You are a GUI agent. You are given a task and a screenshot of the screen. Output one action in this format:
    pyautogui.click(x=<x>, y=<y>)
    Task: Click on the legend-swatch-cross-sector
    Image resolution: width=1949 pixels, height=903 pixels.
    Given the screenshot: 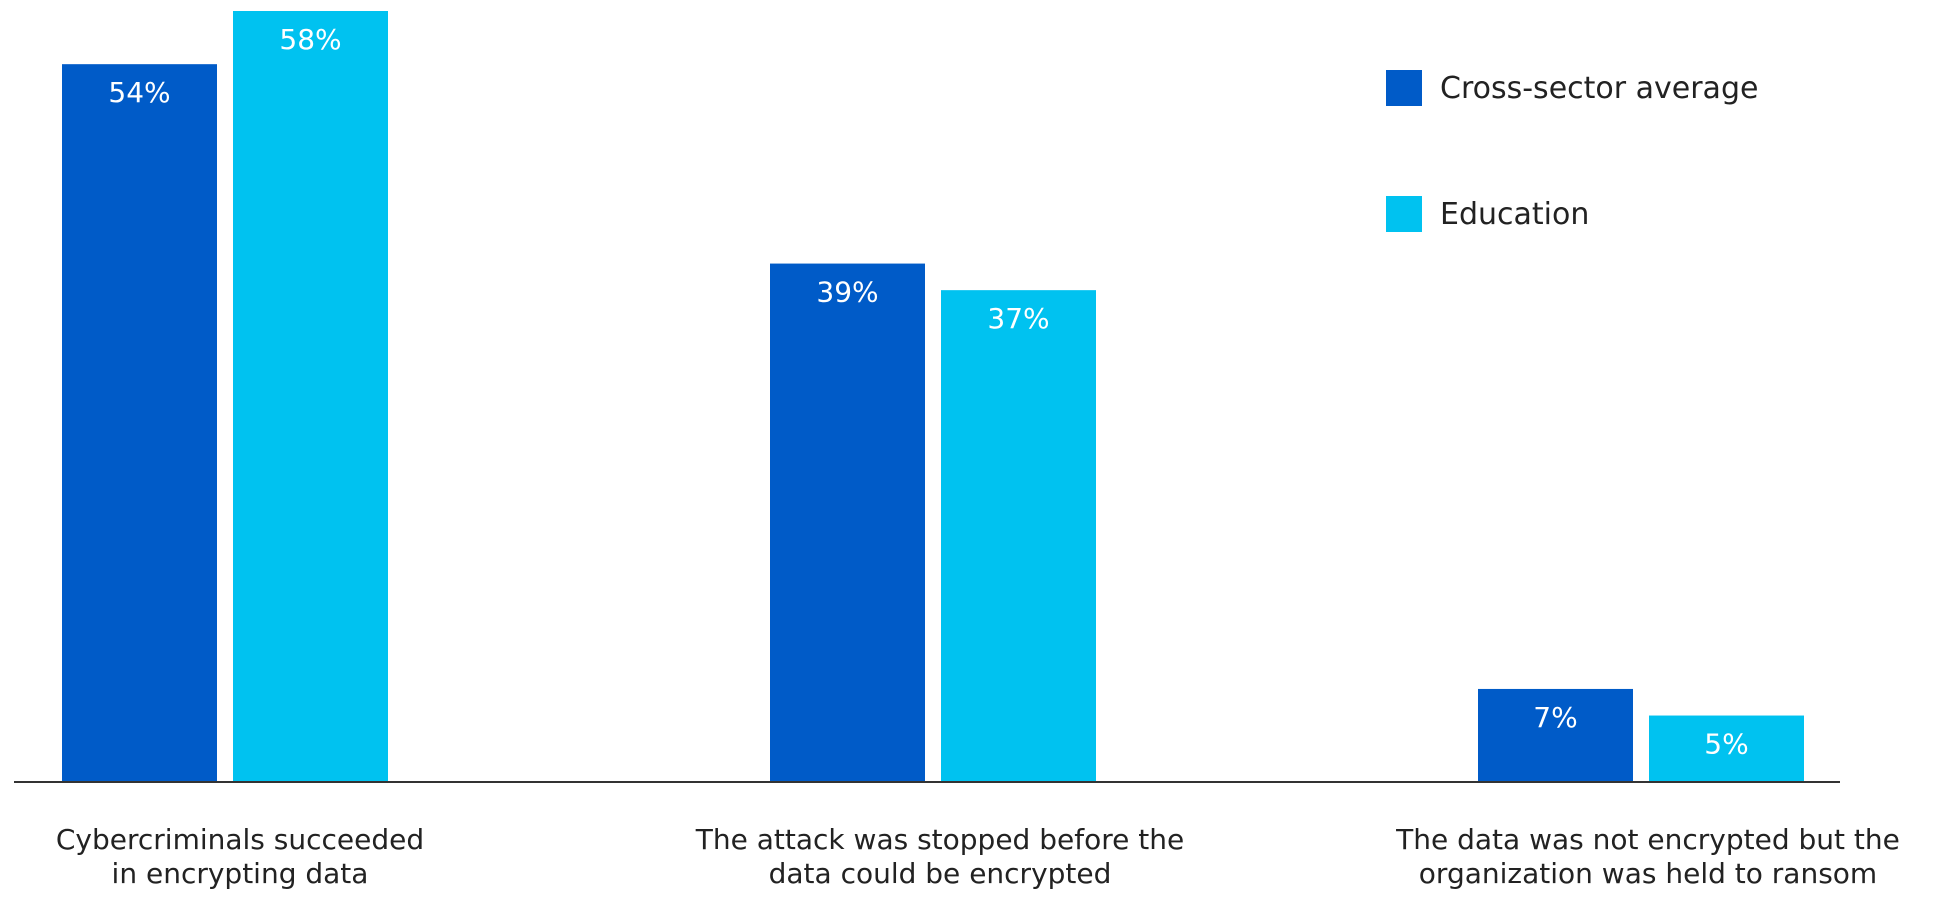 What is the action you would take?
    pyautogui.click(x=1404, y=88)
    